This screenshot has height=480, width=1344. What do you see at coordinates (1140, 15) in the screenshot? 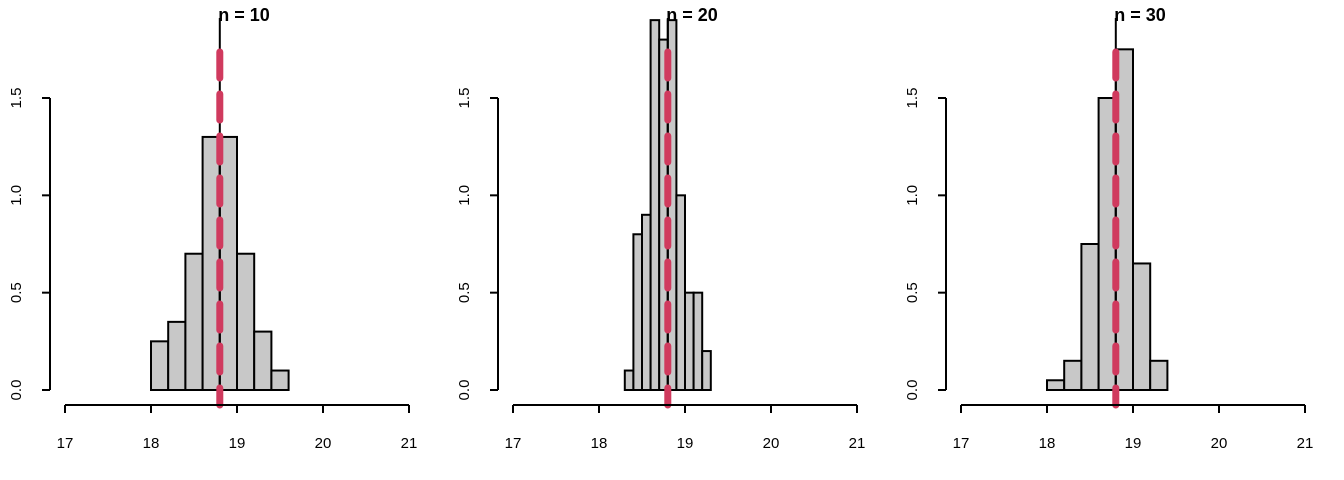
I see `panel-title: n = 30` at bounding box center [1140, 15].